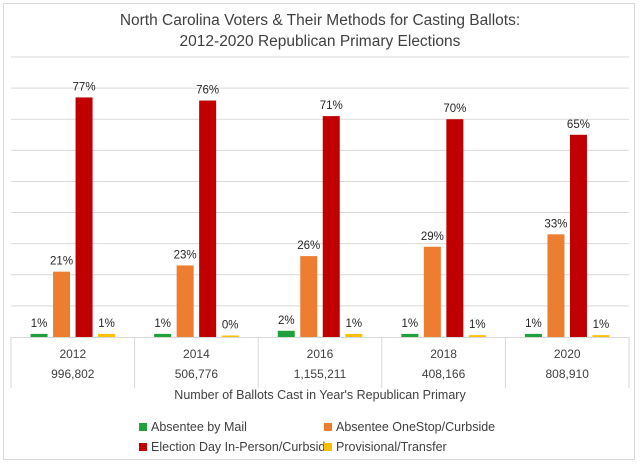  I want to click on legend-label: Provisional/Transfer, so click(391, 447).